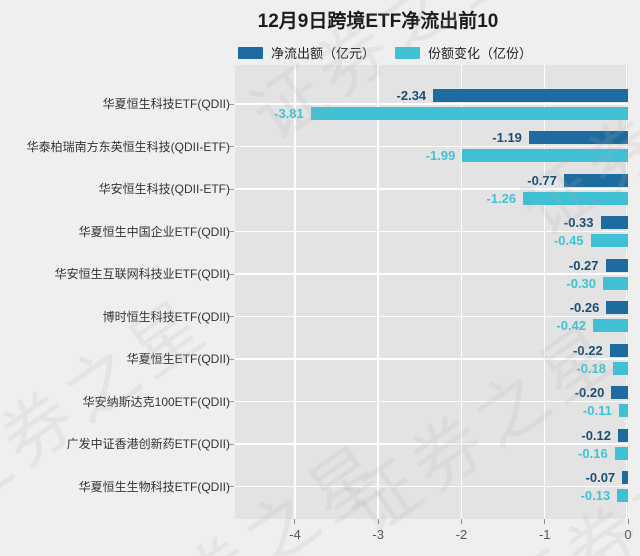 The height and width of the screenshot is (556, 640). What do you see at coordinates (142, 274) in the screenshot?
I see `category-label: 华安恒生互联网科技业ETF(QDII)` at bounding box center [142, 274].